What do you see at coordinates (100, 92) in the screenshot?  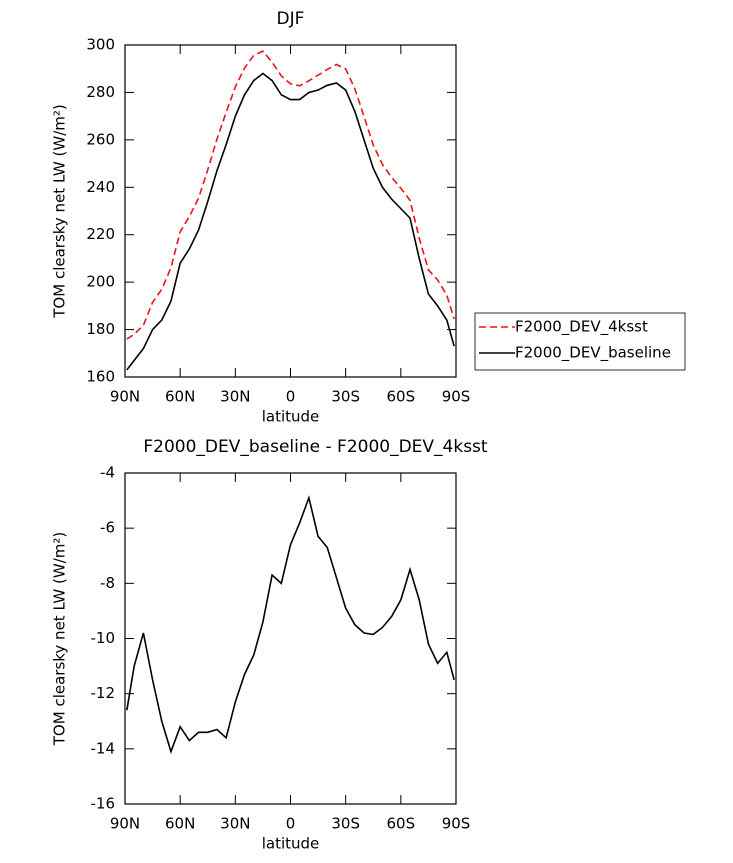 I see `y-tick-label: 280` at bounding box center [100, 92].